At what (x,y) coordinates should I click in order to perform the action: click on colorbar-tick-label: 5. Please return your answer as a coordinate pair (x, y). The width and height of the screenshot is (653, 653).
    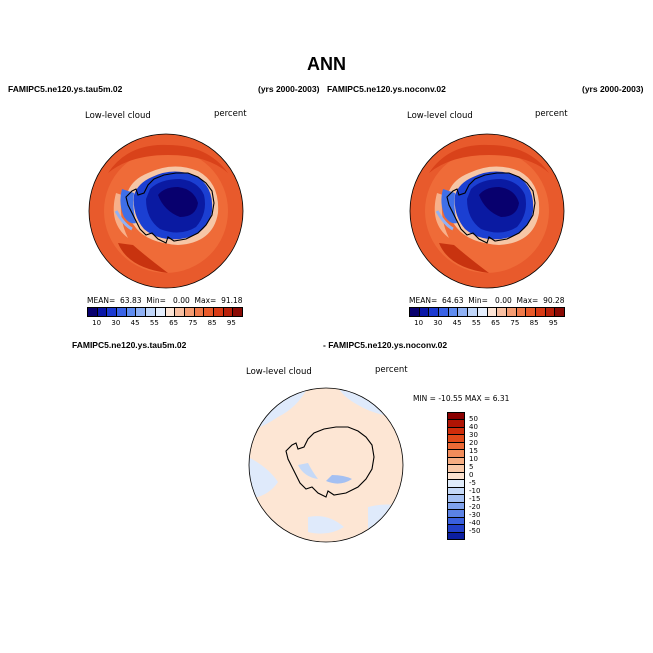
    Looking at the image, I should click on (471, 467).